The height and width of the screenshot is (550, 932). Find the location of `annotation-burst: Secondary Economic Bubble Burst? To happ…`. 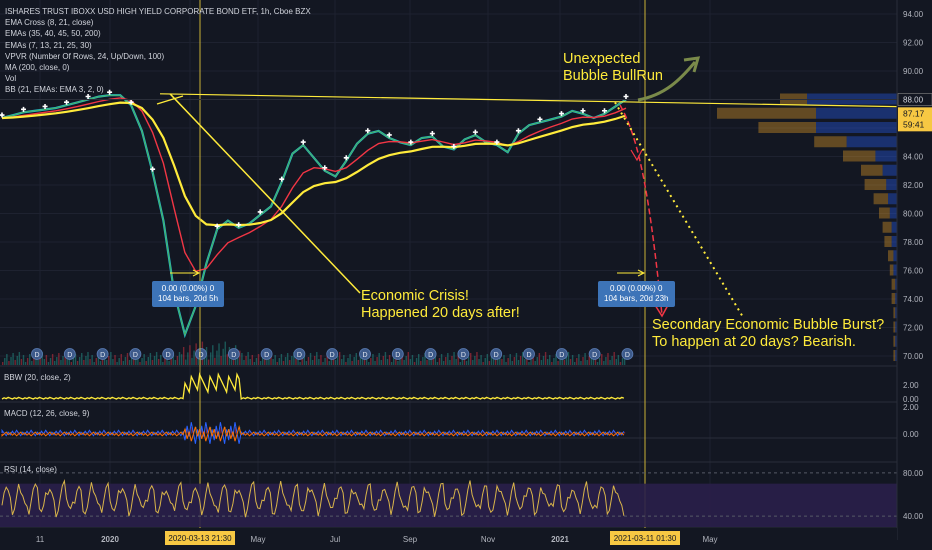

annotation-burst: Secondary Economic Bubble Burst? To happ… is located at coordinates (768, 334).